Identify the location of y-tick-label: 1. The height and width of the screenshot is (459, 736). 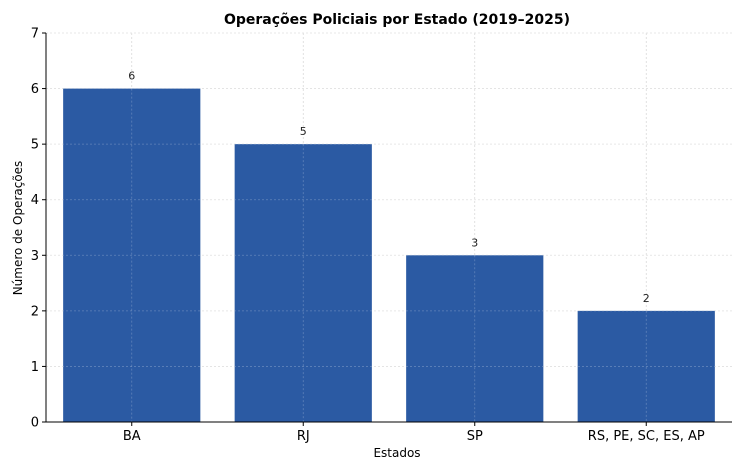
(35, 367).